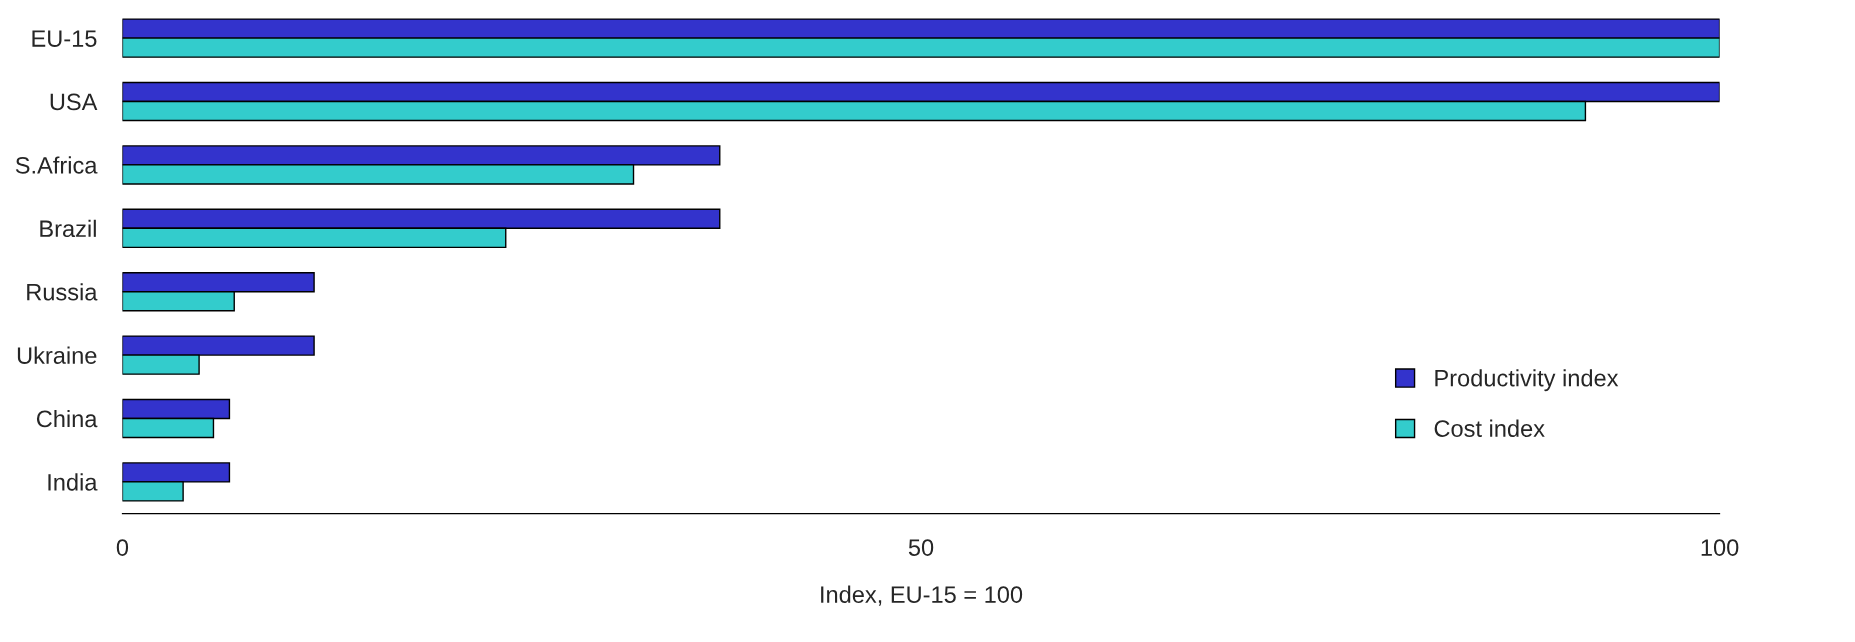  I want to click on y-tick-label: Russia, so click(62, 292).